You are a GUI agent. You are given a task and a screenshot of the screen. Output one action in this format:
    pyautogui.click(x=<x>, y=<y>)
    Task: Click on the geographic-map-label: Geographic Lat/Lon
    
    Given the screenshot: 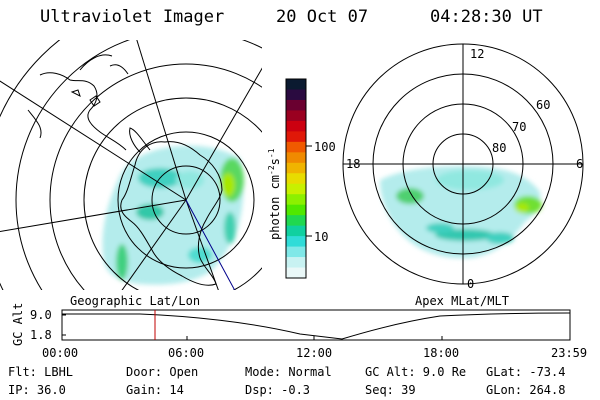 What is the action you would take?
    pyautogui.click(x=135, y=301)
    